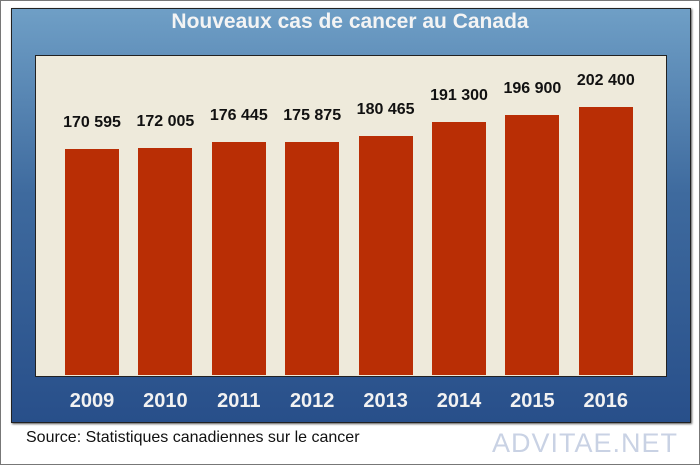  What do you see at coordinates (238, 115) in the screenshot?
I see `value-label-2011: 176 445` at bounding box center [238, 115].